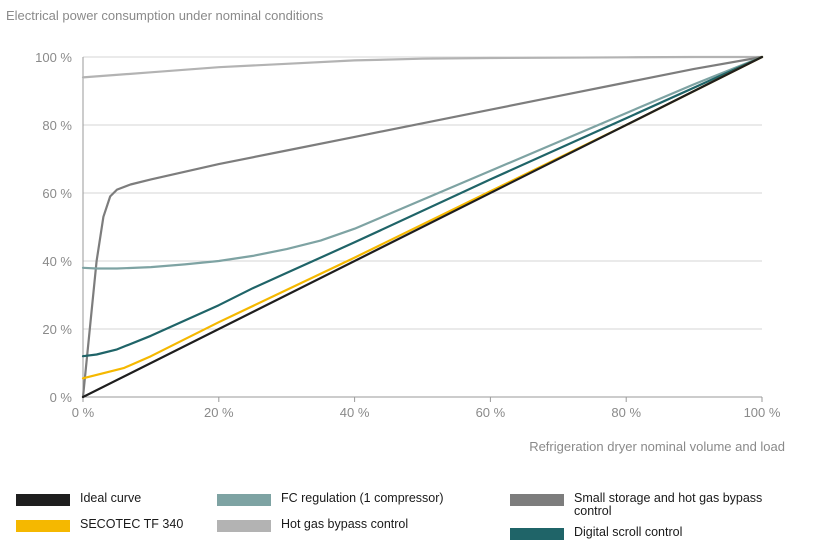 This screenshot has width=818, height=548. What do you see at coordinates (61, 397) in the screenshot?
I see `y-tick-label: 0 %` at bounding box center [61, 397].